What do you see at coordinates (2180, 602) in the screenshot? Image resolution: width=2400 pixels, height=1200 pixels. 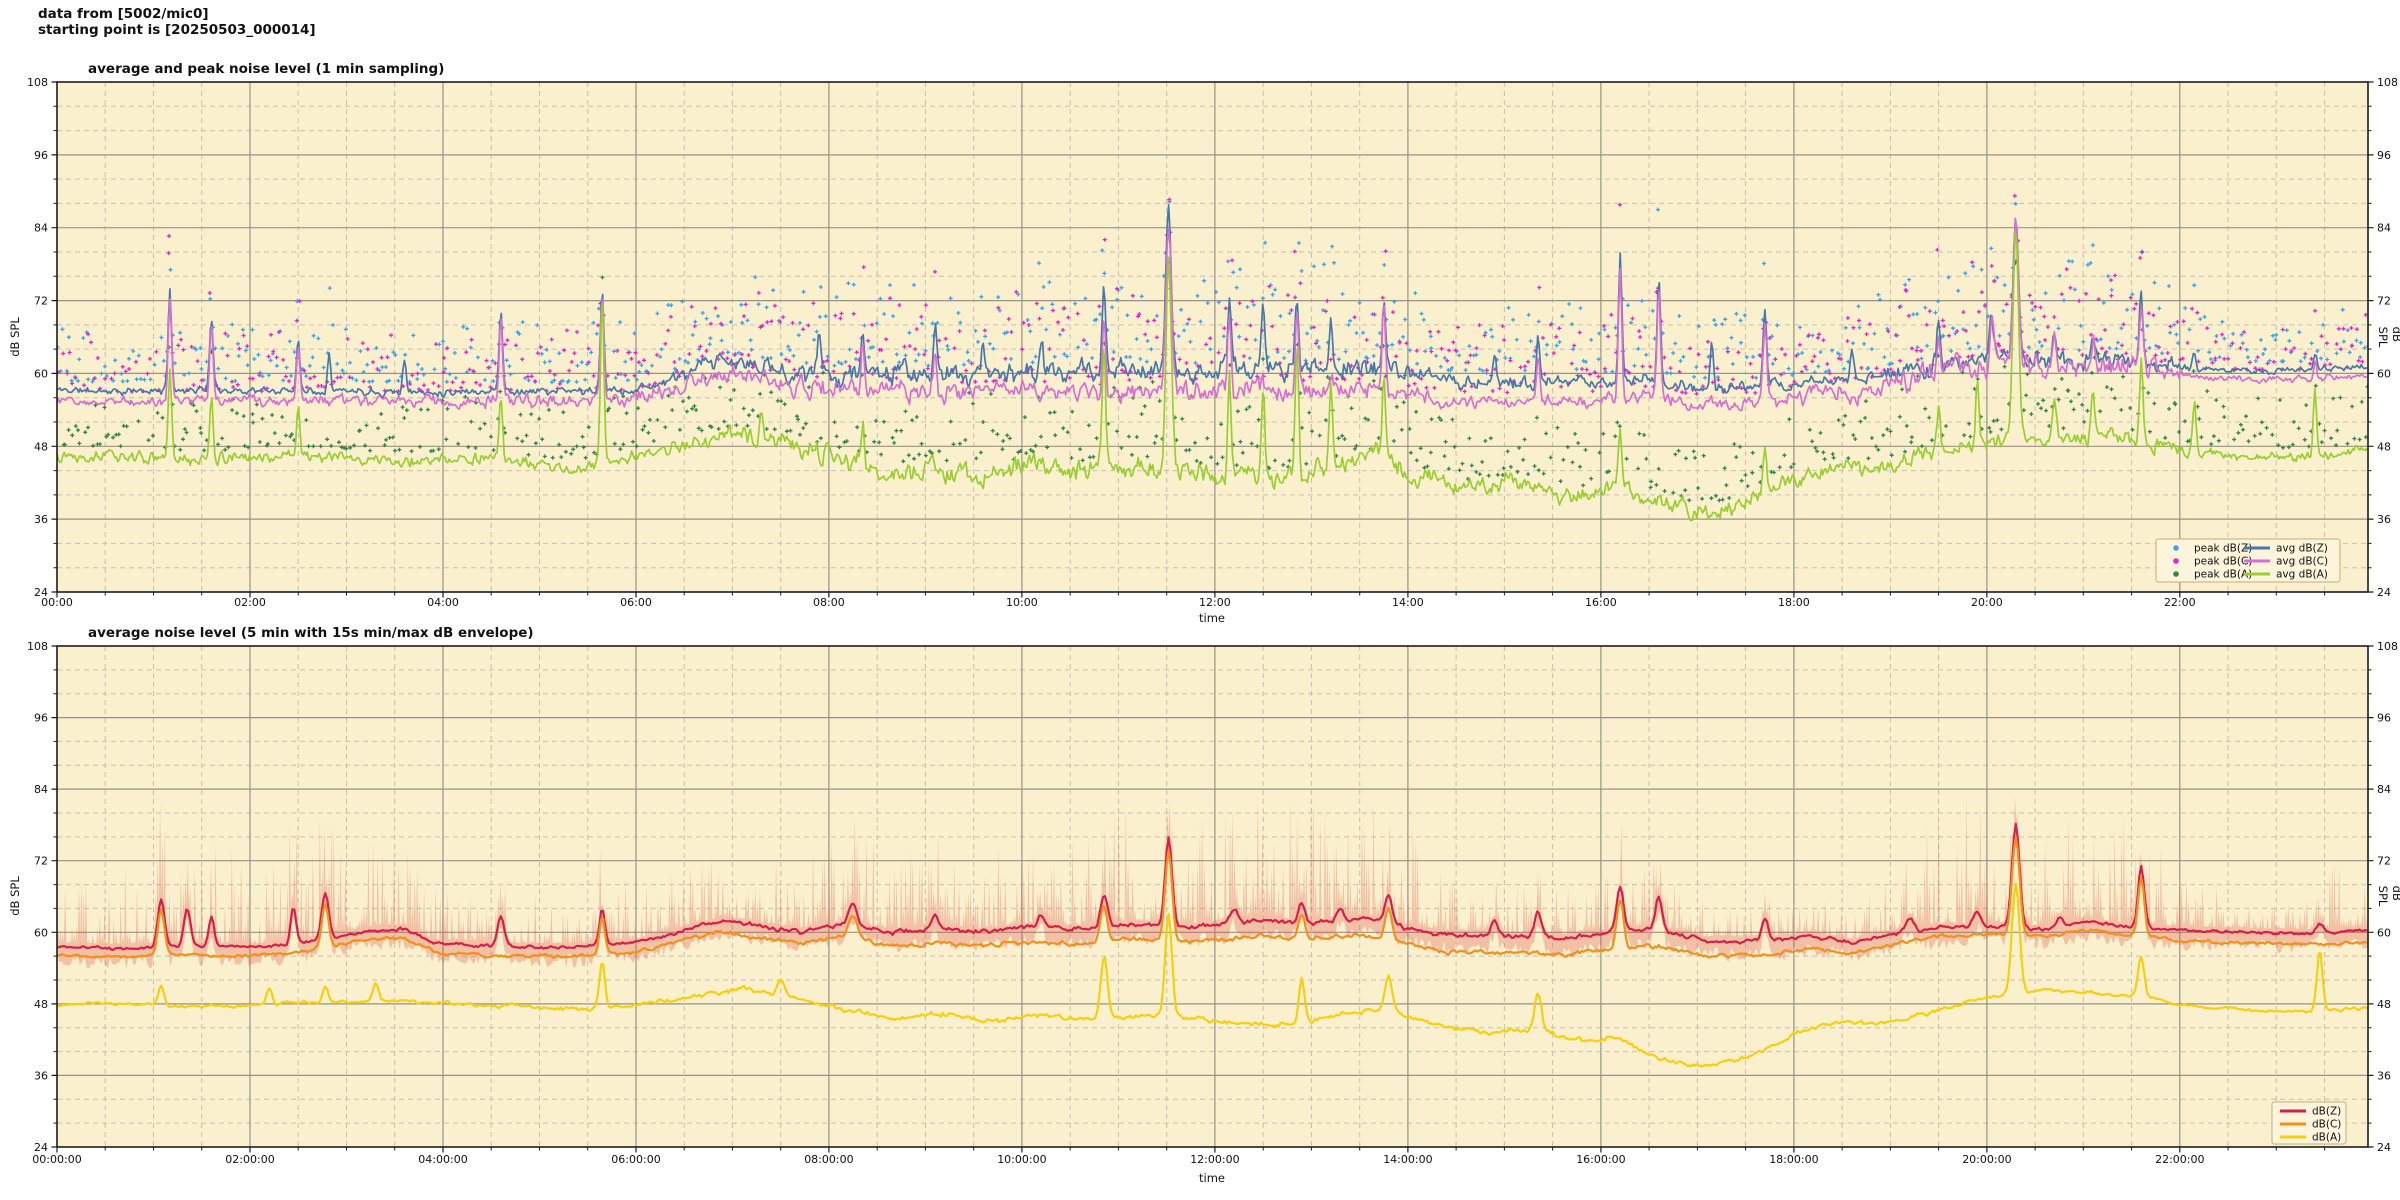 I see `x-tick-label: 22:00` at bounding box center [2180, 602].